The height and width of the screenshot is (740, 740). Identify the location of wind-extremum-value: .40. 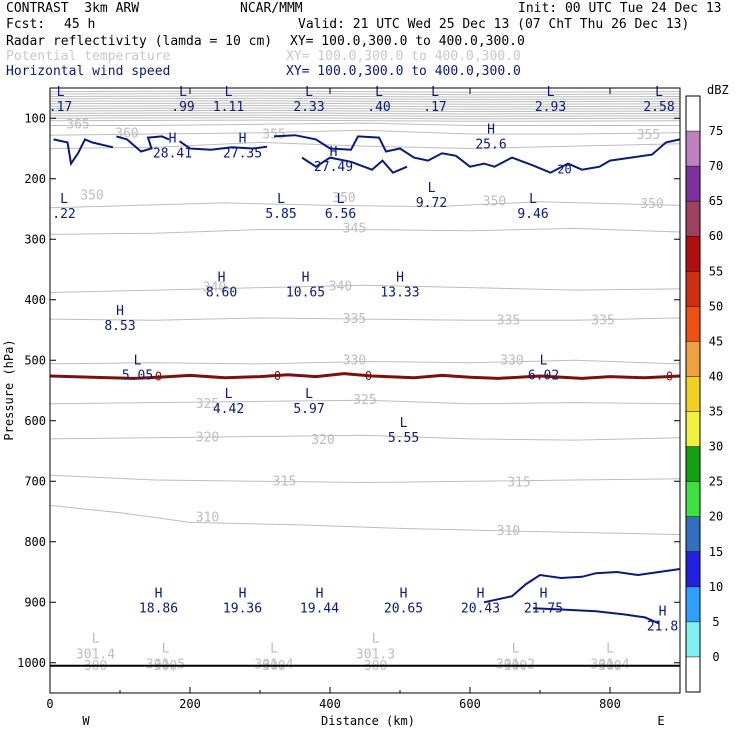
(378, 107).